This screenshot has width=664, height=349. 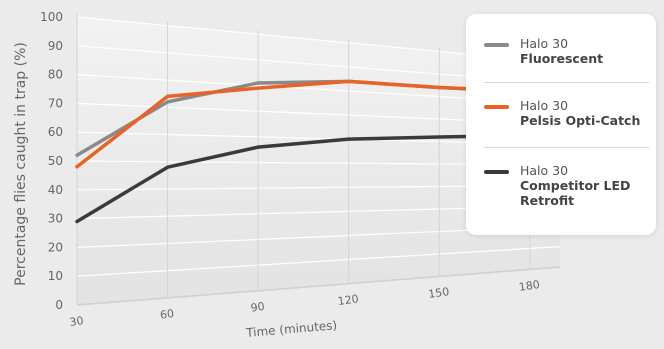 What do you see at coordinates (77, 321) in the screenshot?
I see `x-tick-label: 30` at bounding box center [77, 321].